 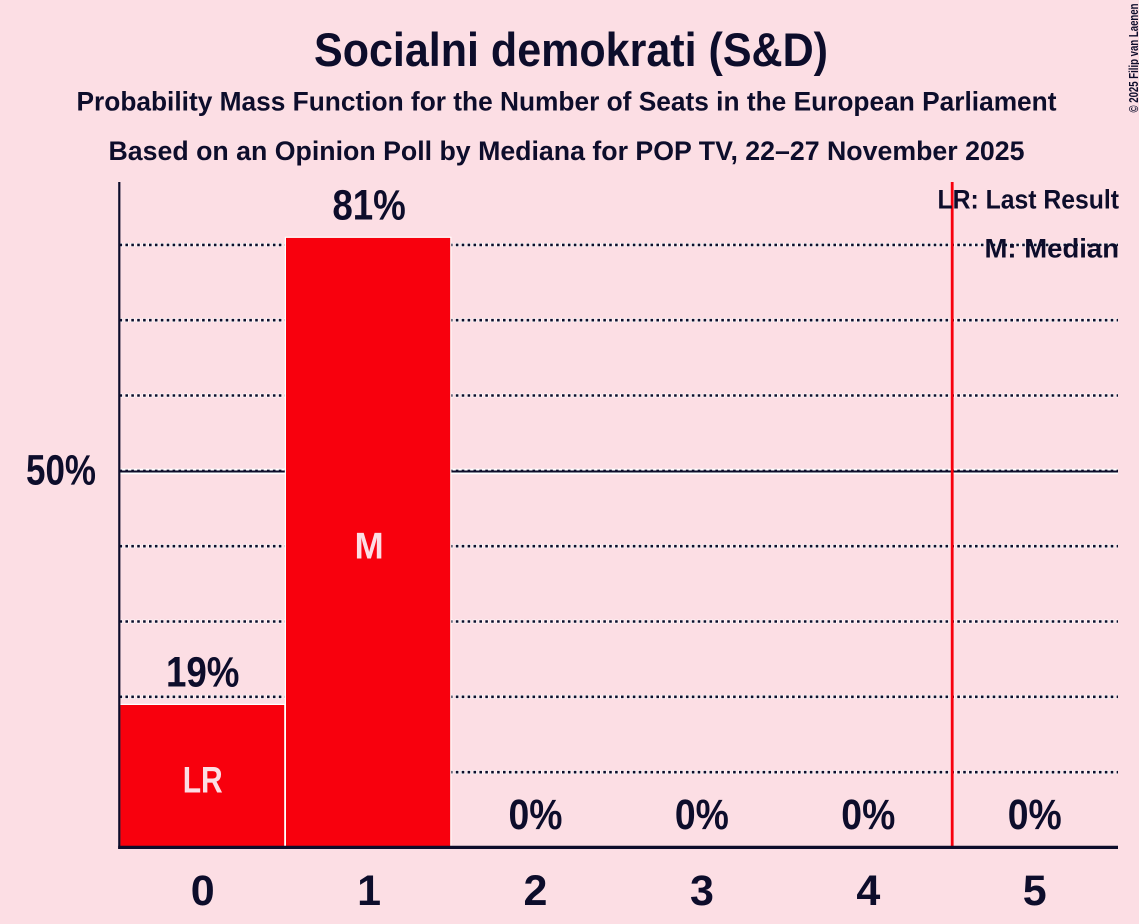 What do you see at coordinates (1132, 57) in the screenshot?
I see `svg-text: © 2025 Filip van Laenen` at bounding box center [1132, 57].